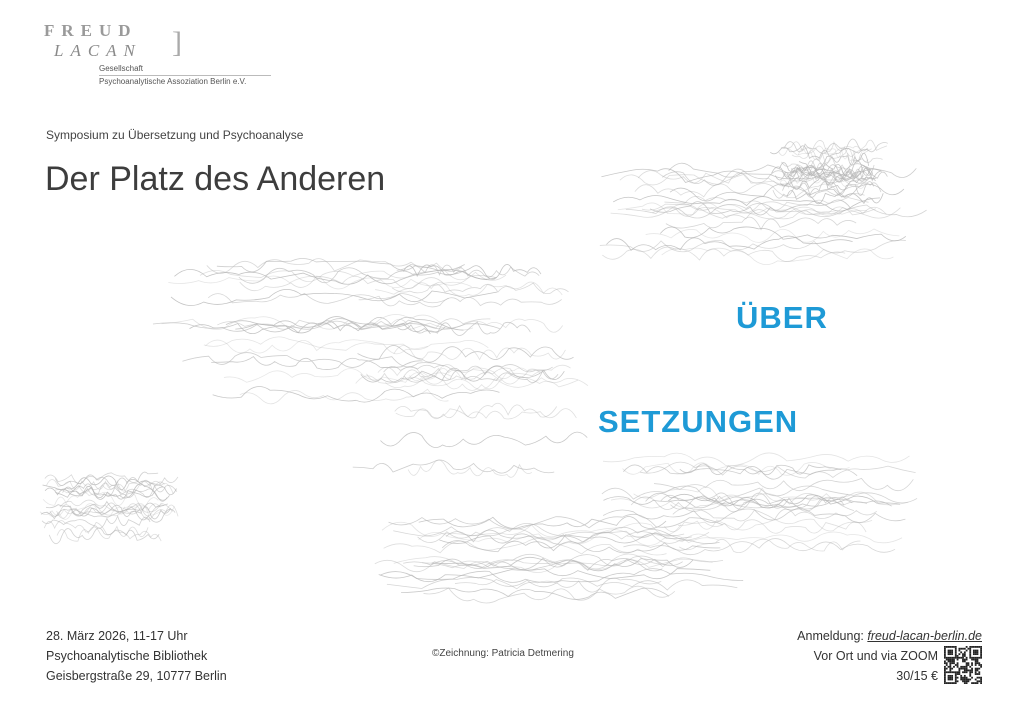 The height and width of the screenshot is (724, 1024). Describe the element at coordinates (177, 42) in the screenshot. I see `logo-bracket: ]` at that location.